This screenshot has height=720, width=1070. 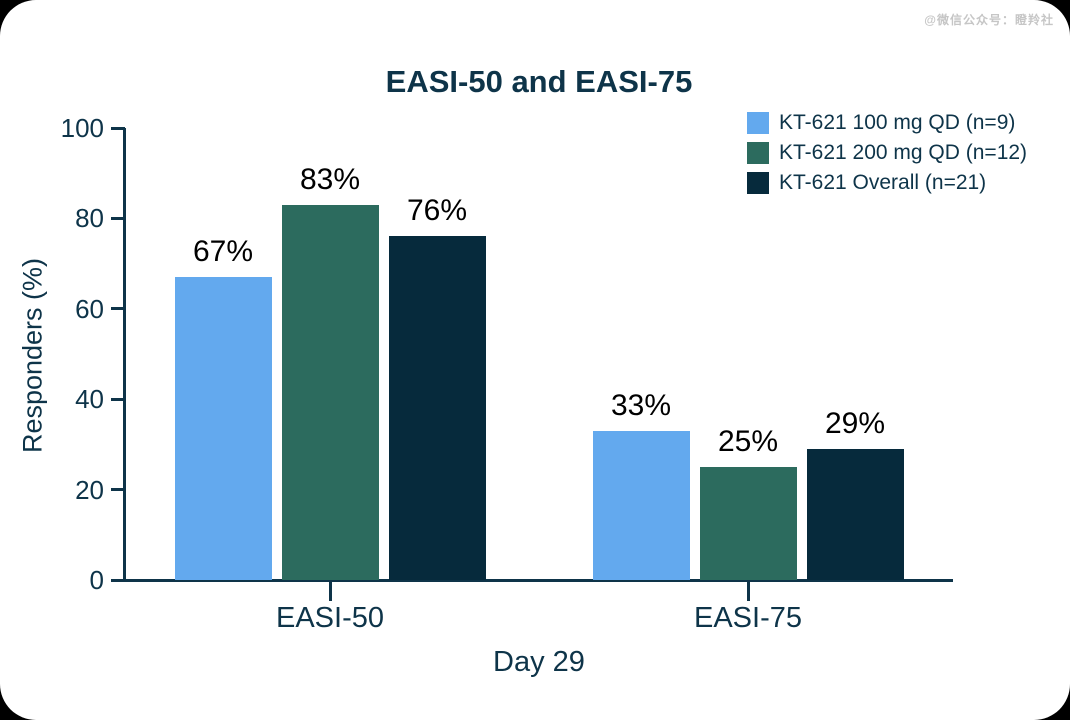 What do you see at coordinates (539, 662) in the screenshot?
I see `x-axis-title: Day 29` at bounding box center [539, 662].